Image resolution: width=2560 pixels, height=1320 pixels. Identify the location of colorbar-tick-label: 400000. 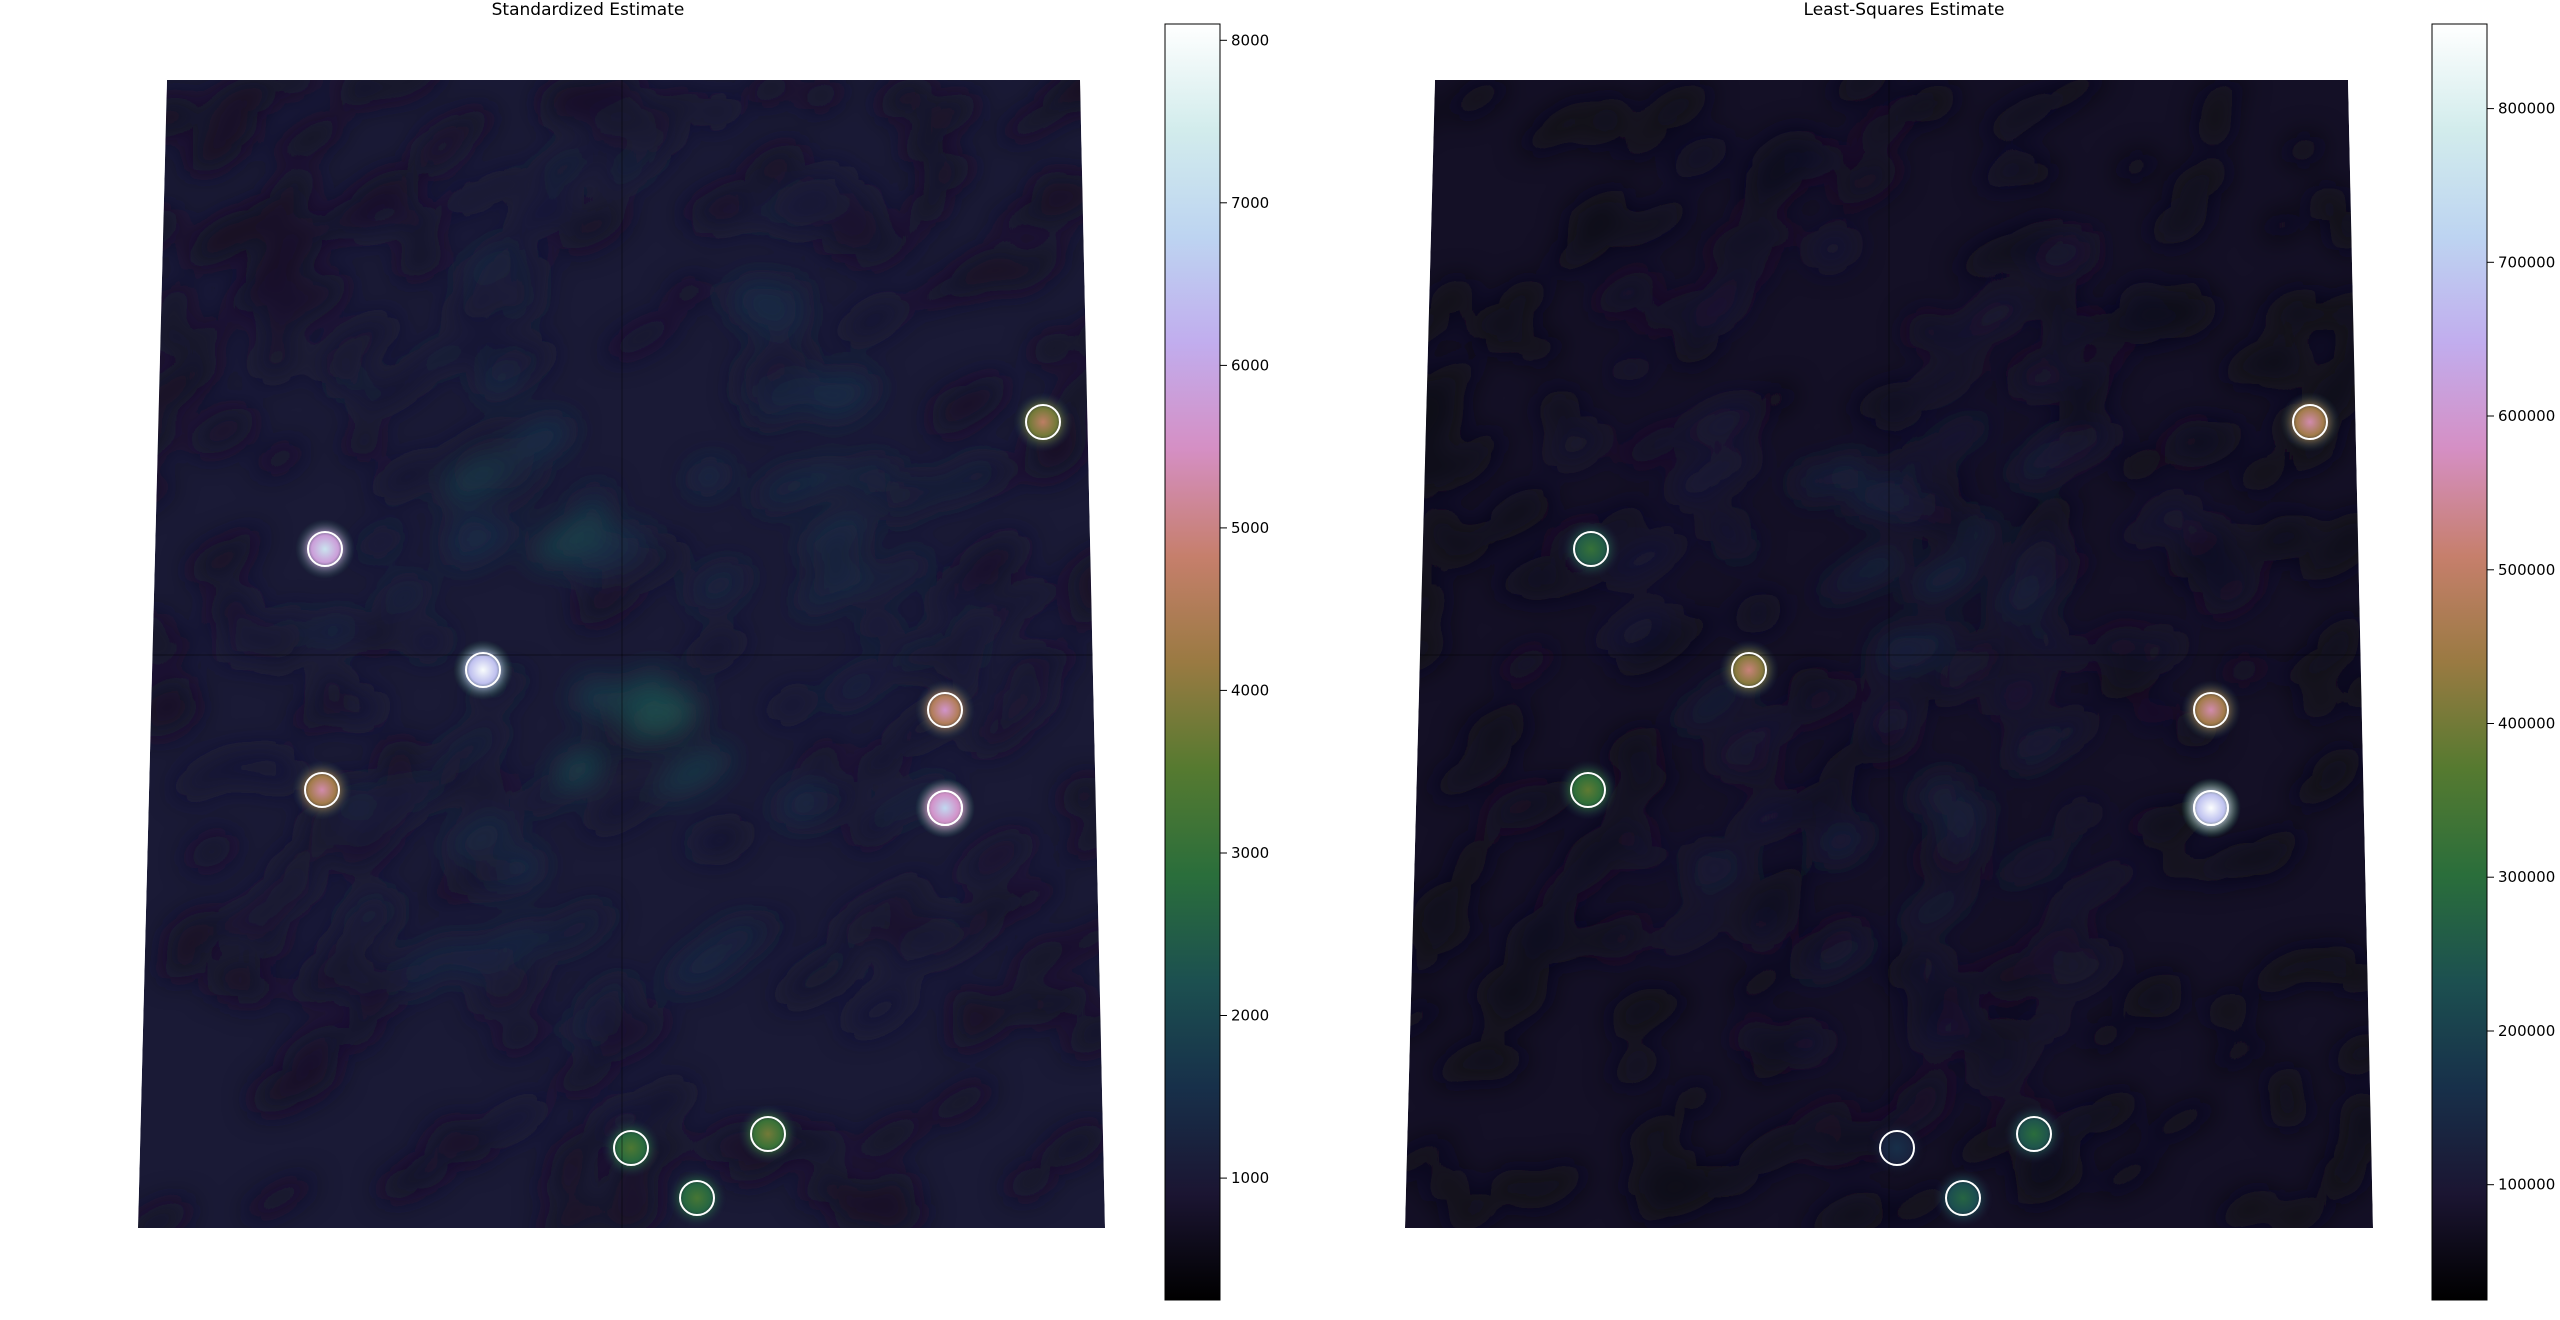
(2526, 724).